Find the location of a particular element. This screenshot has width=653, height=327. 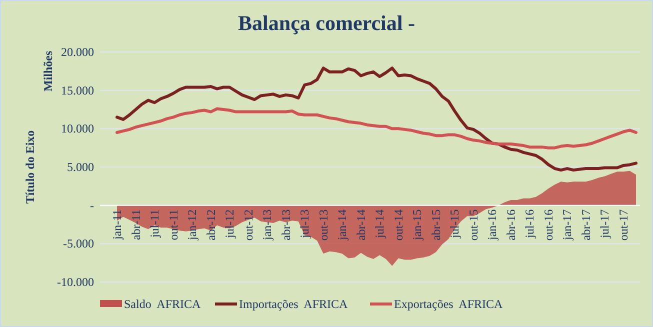

line-series is located at coordinates (377, 128).